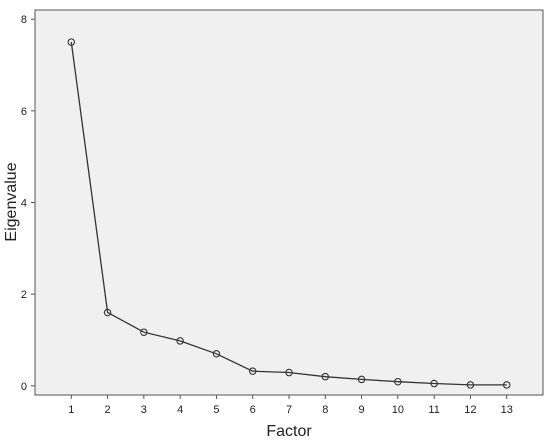 The width and height of the screenshot is (550, 442). Describe the element at coordinates (108, 410) in the screenshot. I see `x-tick-label: 2` at that location.